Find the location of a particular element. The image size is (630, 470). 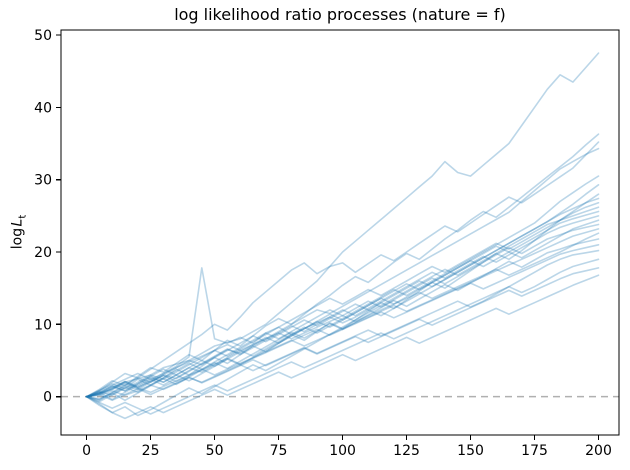

y-tick-label: 10 is located at coordinates (43, 325).